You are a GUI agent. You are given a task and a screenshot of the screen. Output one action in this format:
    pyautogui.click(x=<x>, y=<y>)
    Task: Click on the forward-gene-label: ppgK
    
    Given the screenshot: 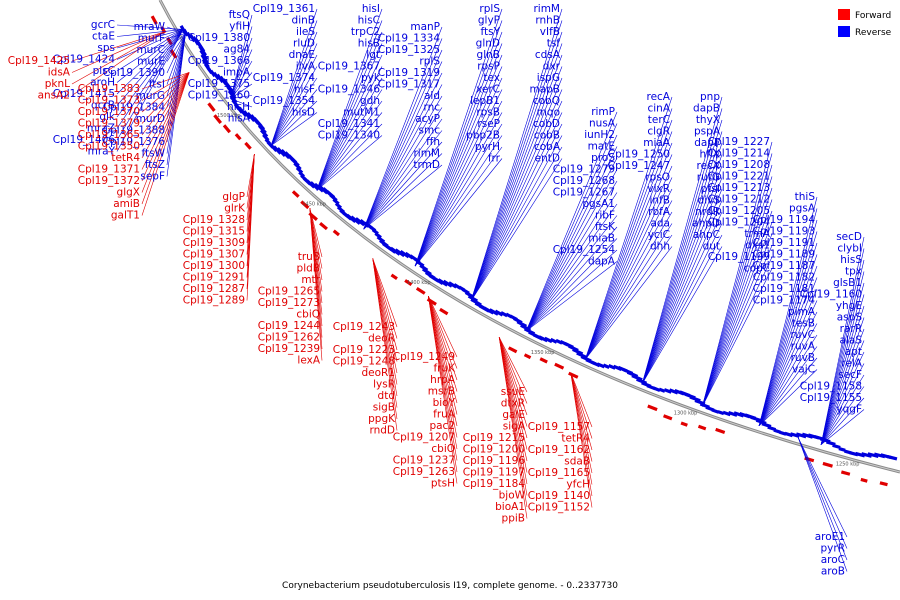 What is the action you would take?
    pyautogui.click(x=382, y=419)
    